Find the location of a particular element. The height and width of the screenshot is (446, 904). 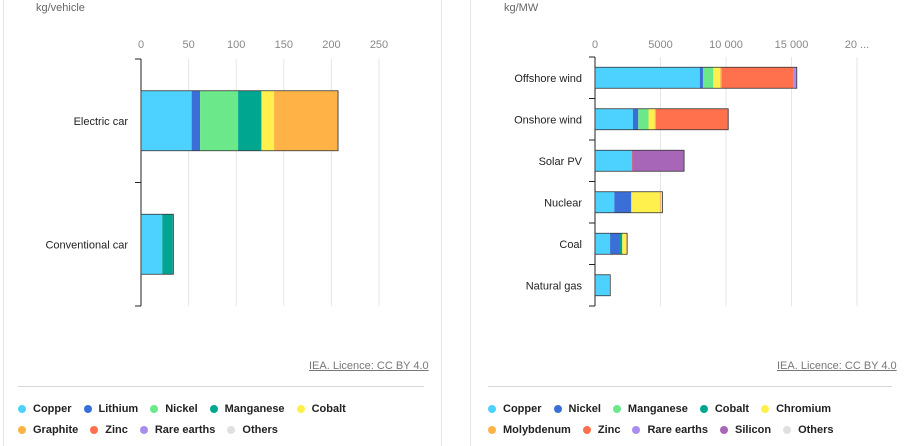

category-label: Conventional car is located at coordinates (86, 245).